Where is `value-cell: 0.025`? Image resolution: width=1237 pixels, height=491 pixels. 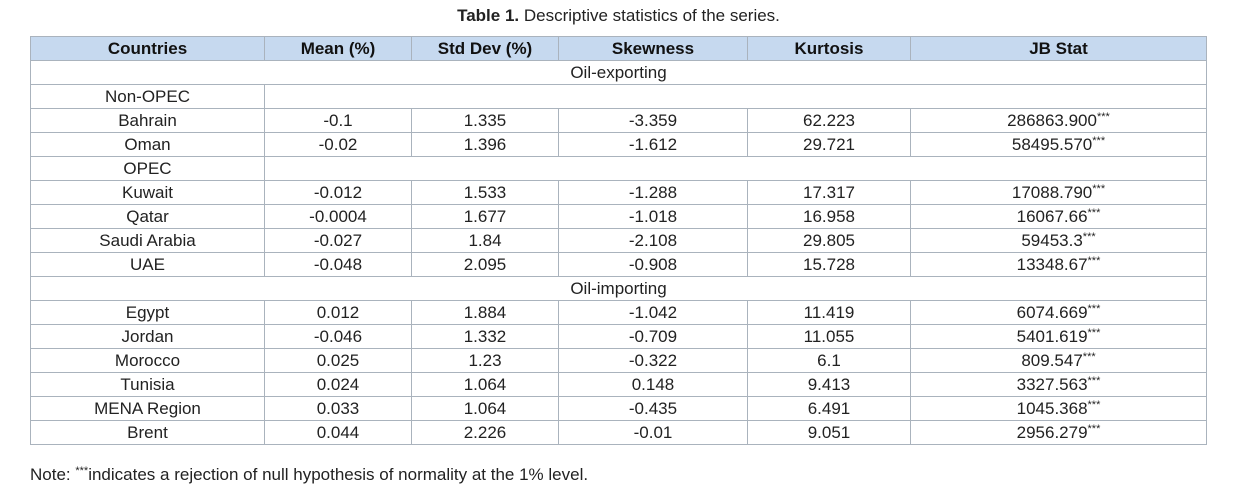 value-cell: 0.025 is located at coordinates (338, 360).